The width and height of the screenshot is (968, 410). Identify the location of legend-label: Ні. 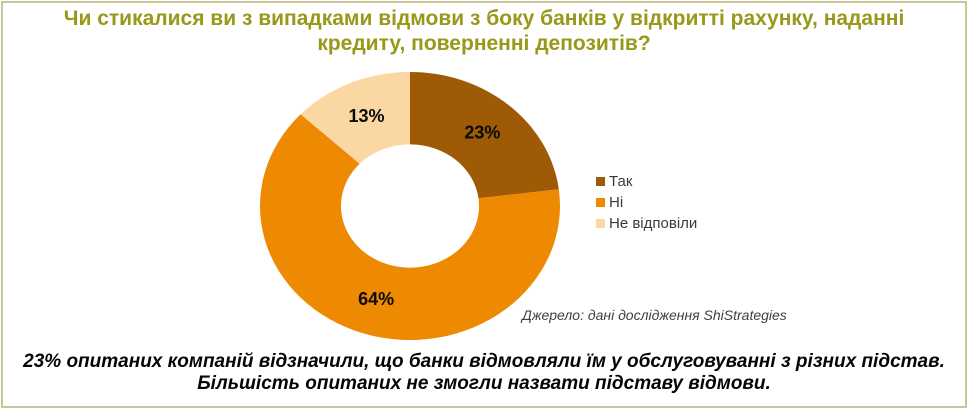
(616, 202).